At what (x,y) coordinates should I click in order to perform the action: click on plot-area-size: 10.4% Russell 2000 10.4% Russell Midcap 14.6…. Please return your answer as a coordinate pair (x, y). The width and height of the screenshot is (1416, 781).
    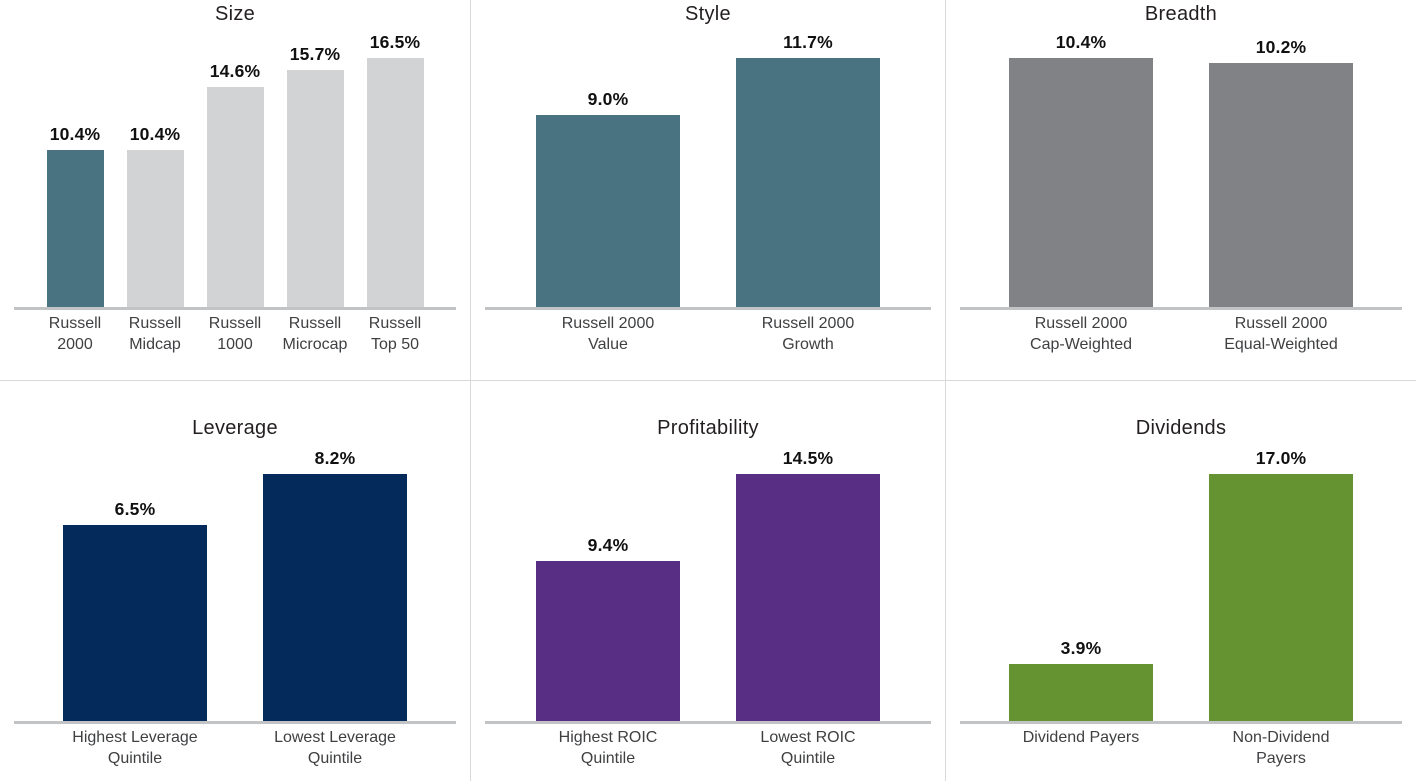
    Looking at the image, I should click on (235, 192).